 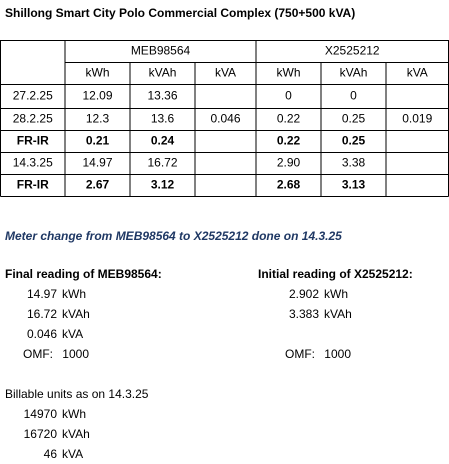 What do you see at coordinates (162, 163) in the screenshot?
I see `table-cell: 16.72` at bounding box center [162, 163].